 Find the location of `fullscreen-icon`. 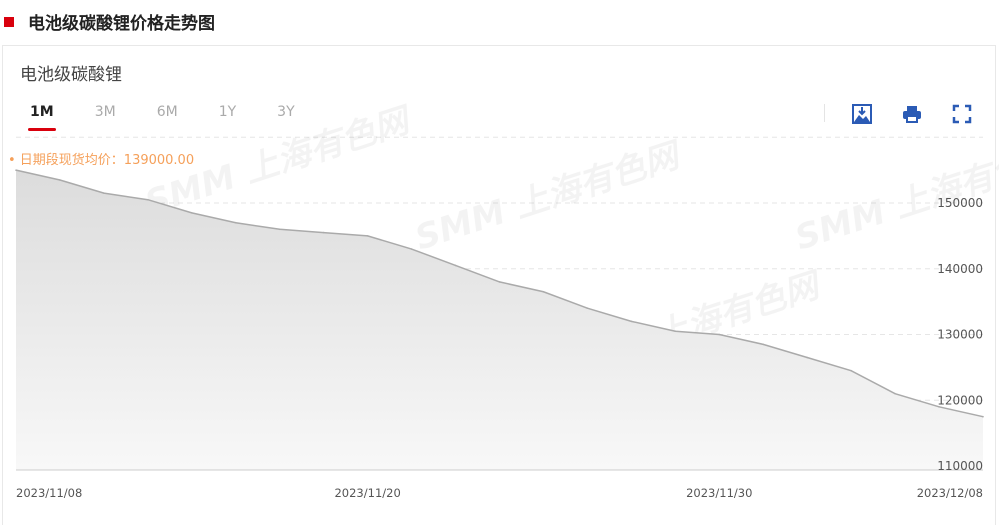

fullscreen-icon is located at coordinates (962, 114).